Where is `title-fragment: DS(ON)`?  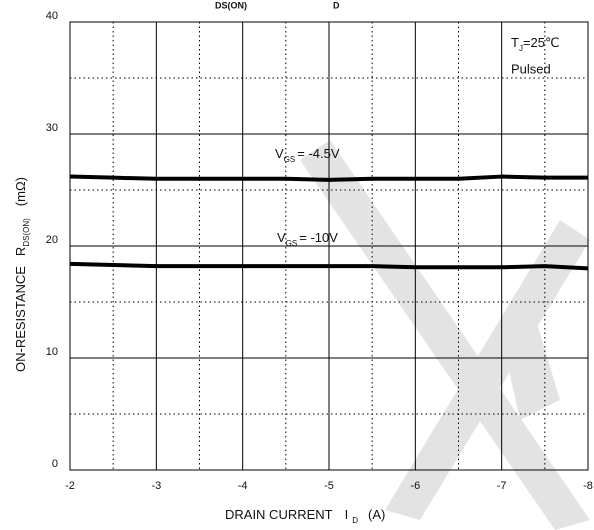
title-fragment: DS(ON) is located at coordinates (231, 5).